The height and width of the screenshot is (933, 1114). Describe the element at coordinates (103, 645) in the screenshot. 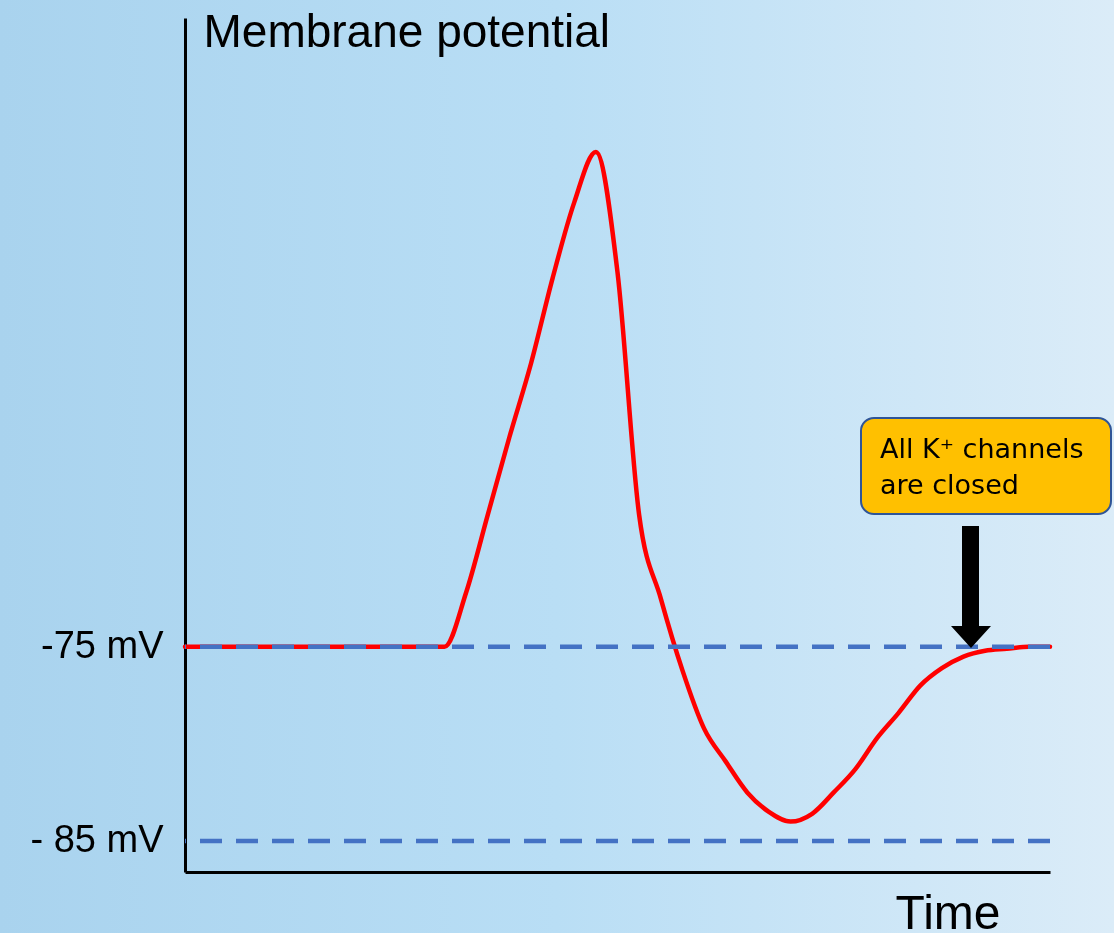

I see `y-tick-label: -75 mV` at that location.